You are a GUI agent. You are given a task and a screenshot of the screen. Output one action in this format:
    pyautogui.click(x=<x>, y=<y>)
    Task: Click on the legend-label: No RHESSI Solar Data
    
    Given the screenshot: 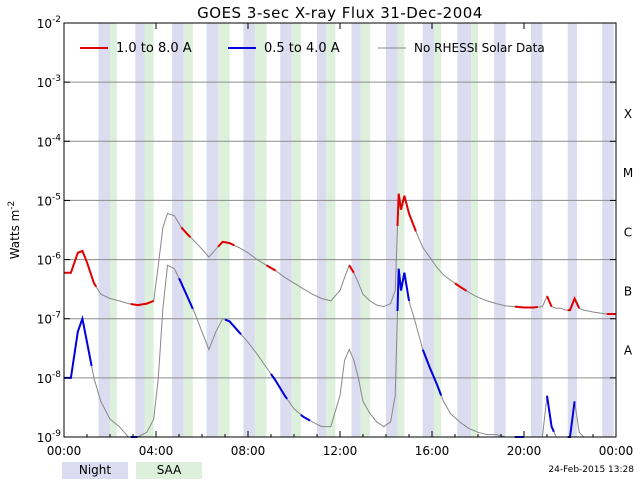 What is the action you would take?
    pyautogui.click(x=479, y=48)
    